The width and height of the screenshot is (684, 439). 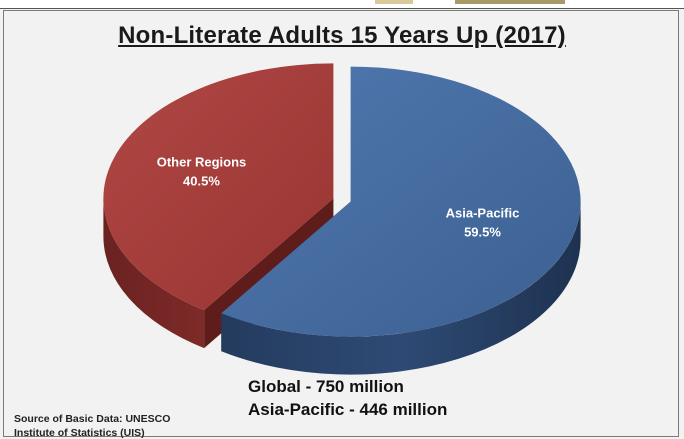 What do you see at coordinates (342, 4) in the screenshot?
I see `top-strip` at bounding box center [342, 4].